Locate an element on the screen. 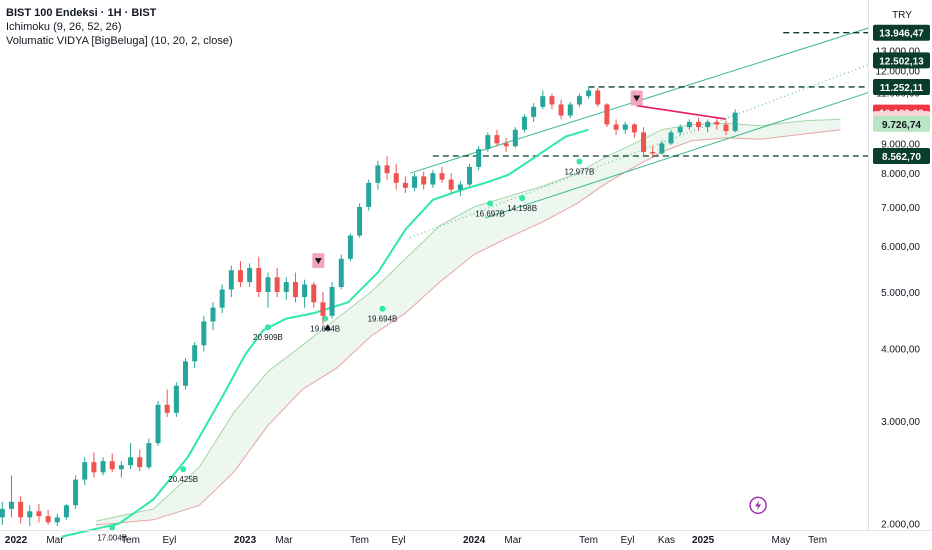 The width and height of the screenshot is (932, 550). x-tick-label: 2025 is located at coordinates (703, 540).